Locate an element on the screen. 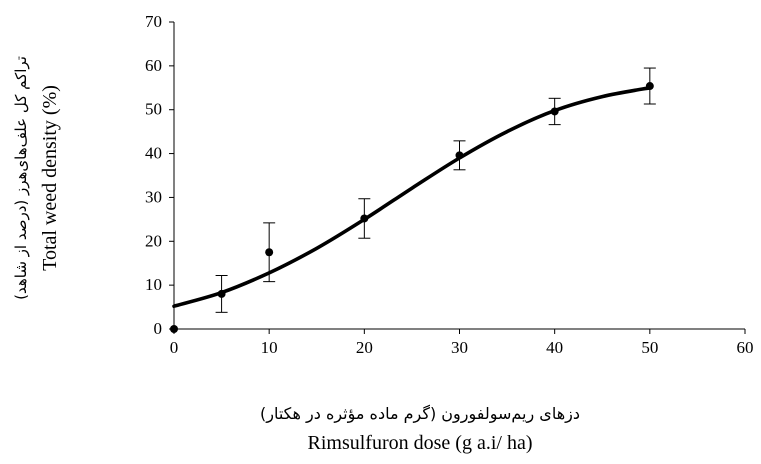 This screenshot has width=761, height=464. y-tick-label: 20 is located at coordinates (153, 240).